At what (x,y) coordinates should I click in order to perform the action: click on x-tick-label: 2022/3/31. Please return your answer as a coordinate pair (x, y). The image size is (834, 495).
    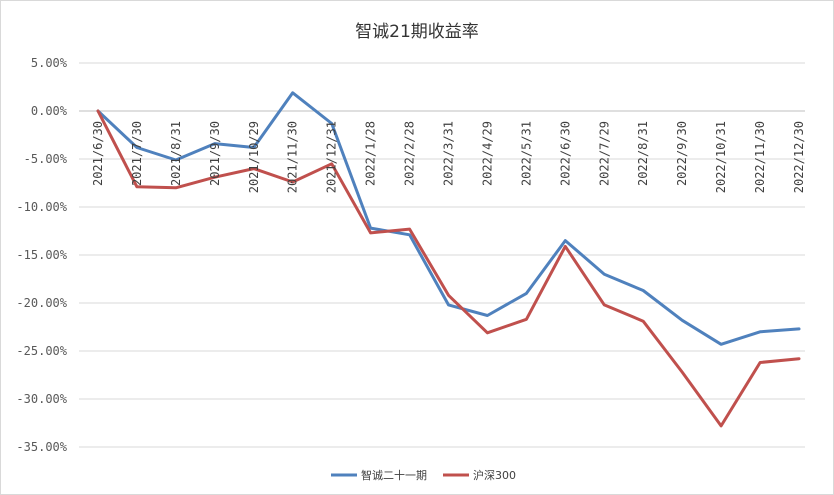
    Looking at the image, I should click on (449, 153).